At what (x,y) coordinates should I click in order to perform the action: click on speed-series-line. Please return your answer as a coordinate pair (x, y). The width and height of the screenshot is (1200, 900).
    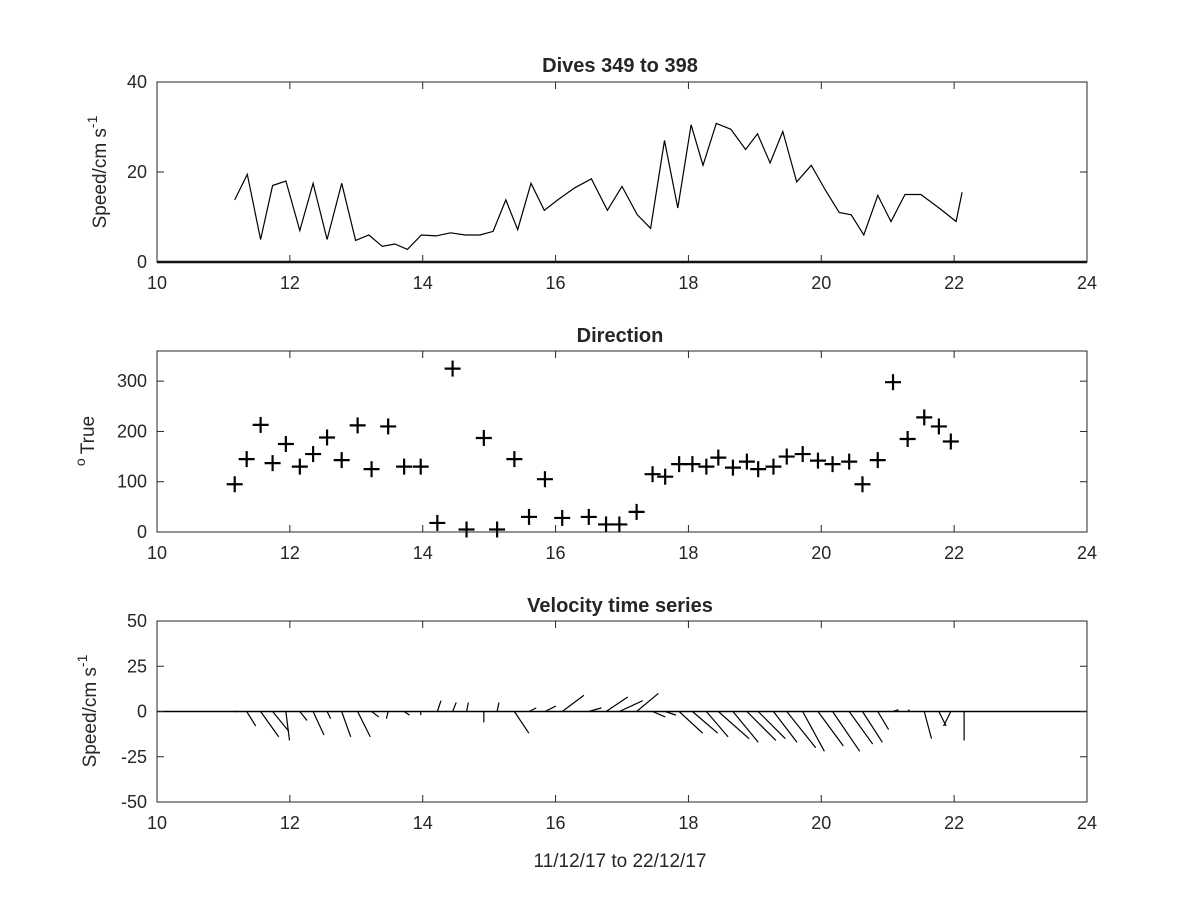
    Looking at the image, I should click on (598, 186).